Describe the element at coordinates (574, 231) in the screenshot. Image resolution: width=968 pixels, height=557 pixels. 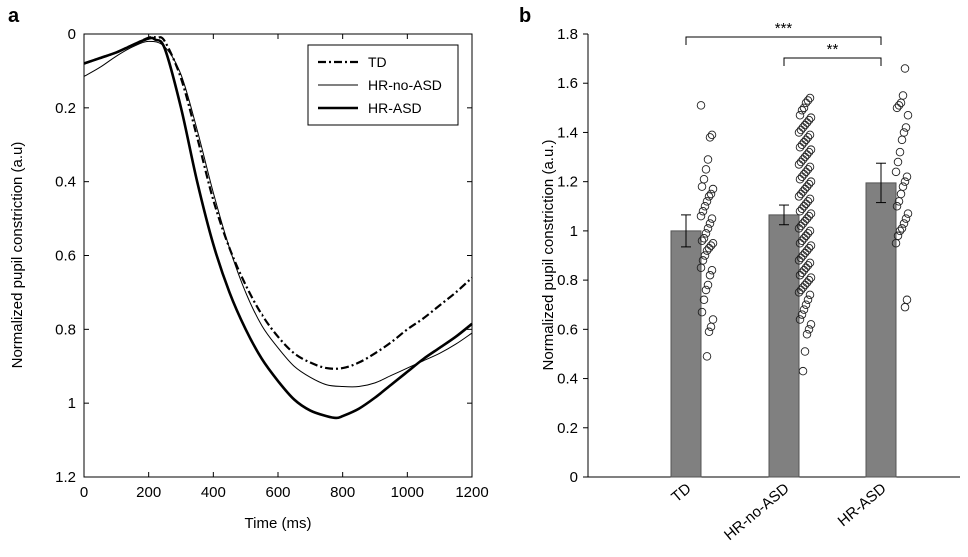
I see `y-tick-label: 1` at that location.